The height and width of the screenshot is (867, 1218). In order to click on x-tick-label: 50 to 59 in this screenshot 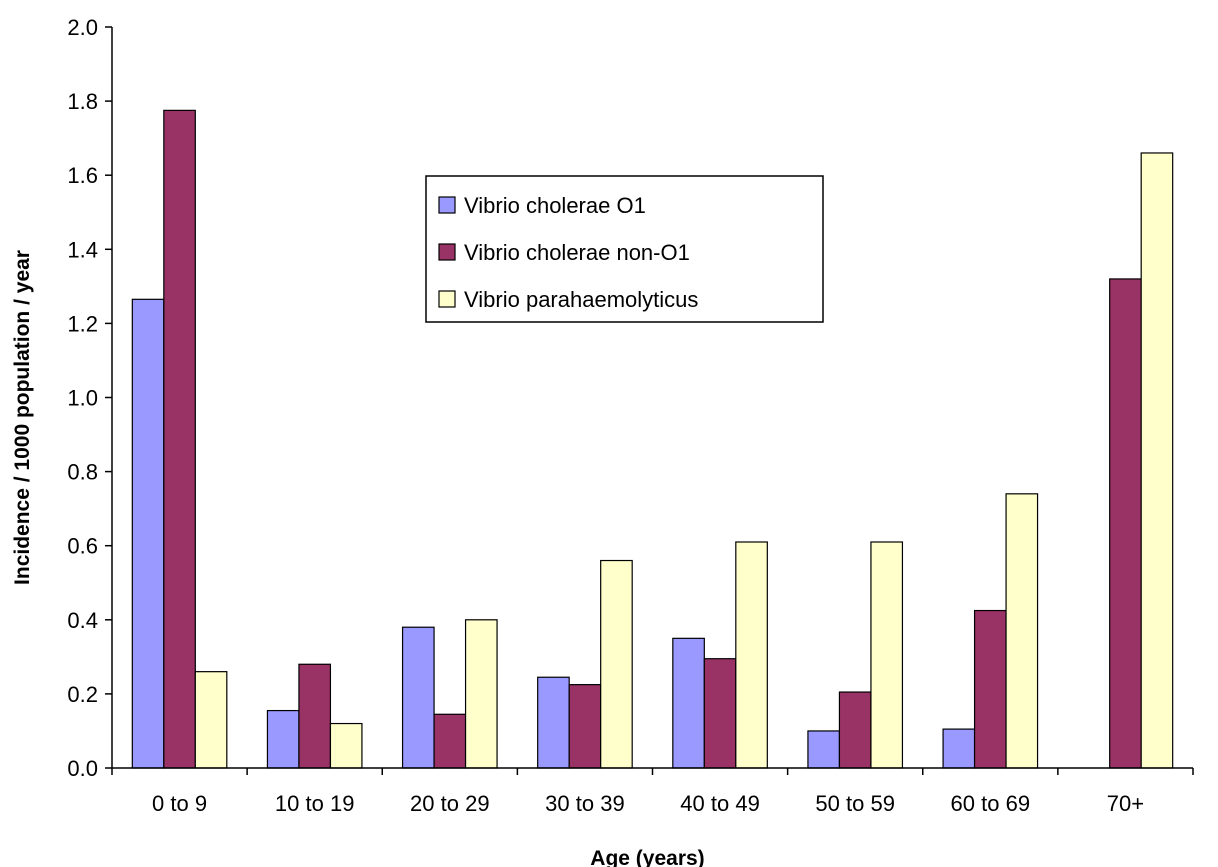, I will do `click(855, 803)`.